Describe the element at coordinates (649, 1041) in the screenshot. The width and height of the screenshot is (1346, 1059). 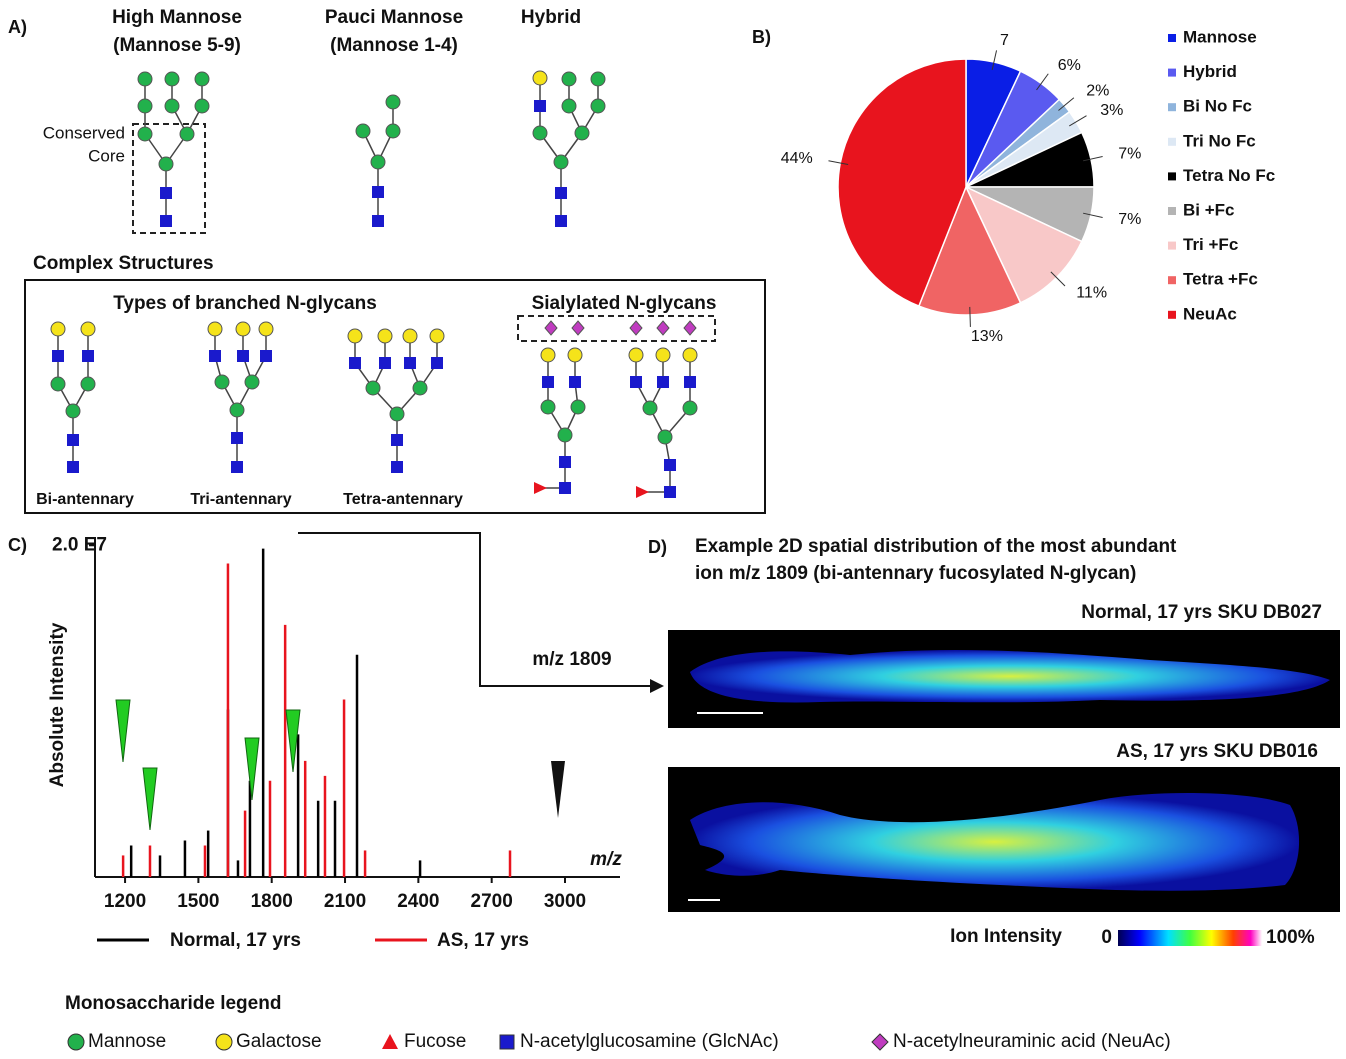
I see `legend-item: N-acetylglucosamine (GlcNAc)` at that location.